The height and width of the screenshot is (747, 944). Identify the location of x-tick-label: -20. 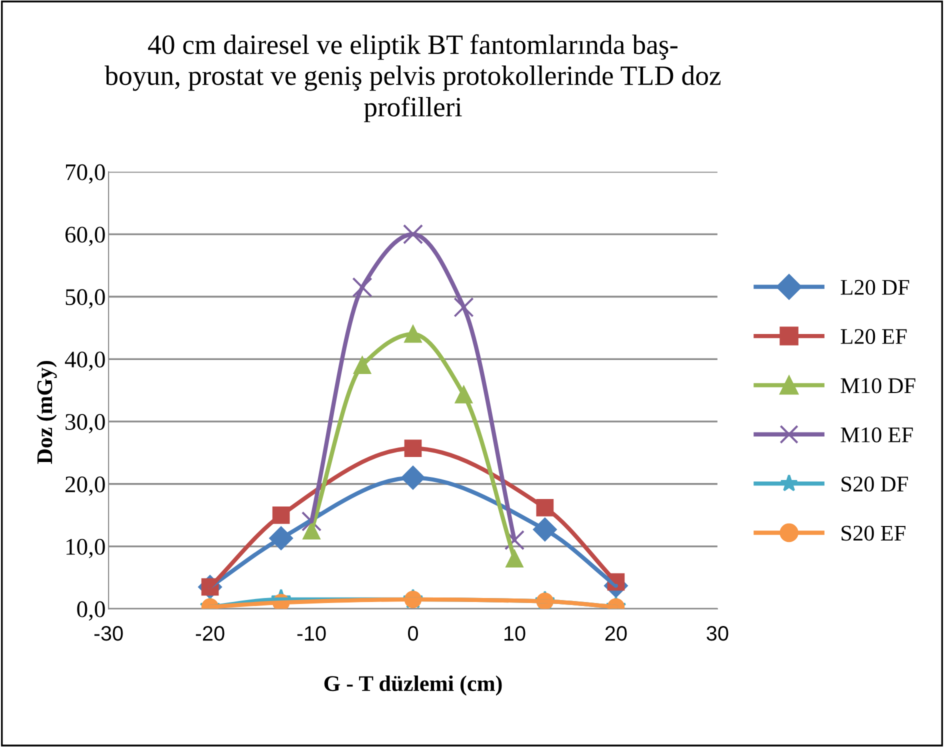
(210, 633).